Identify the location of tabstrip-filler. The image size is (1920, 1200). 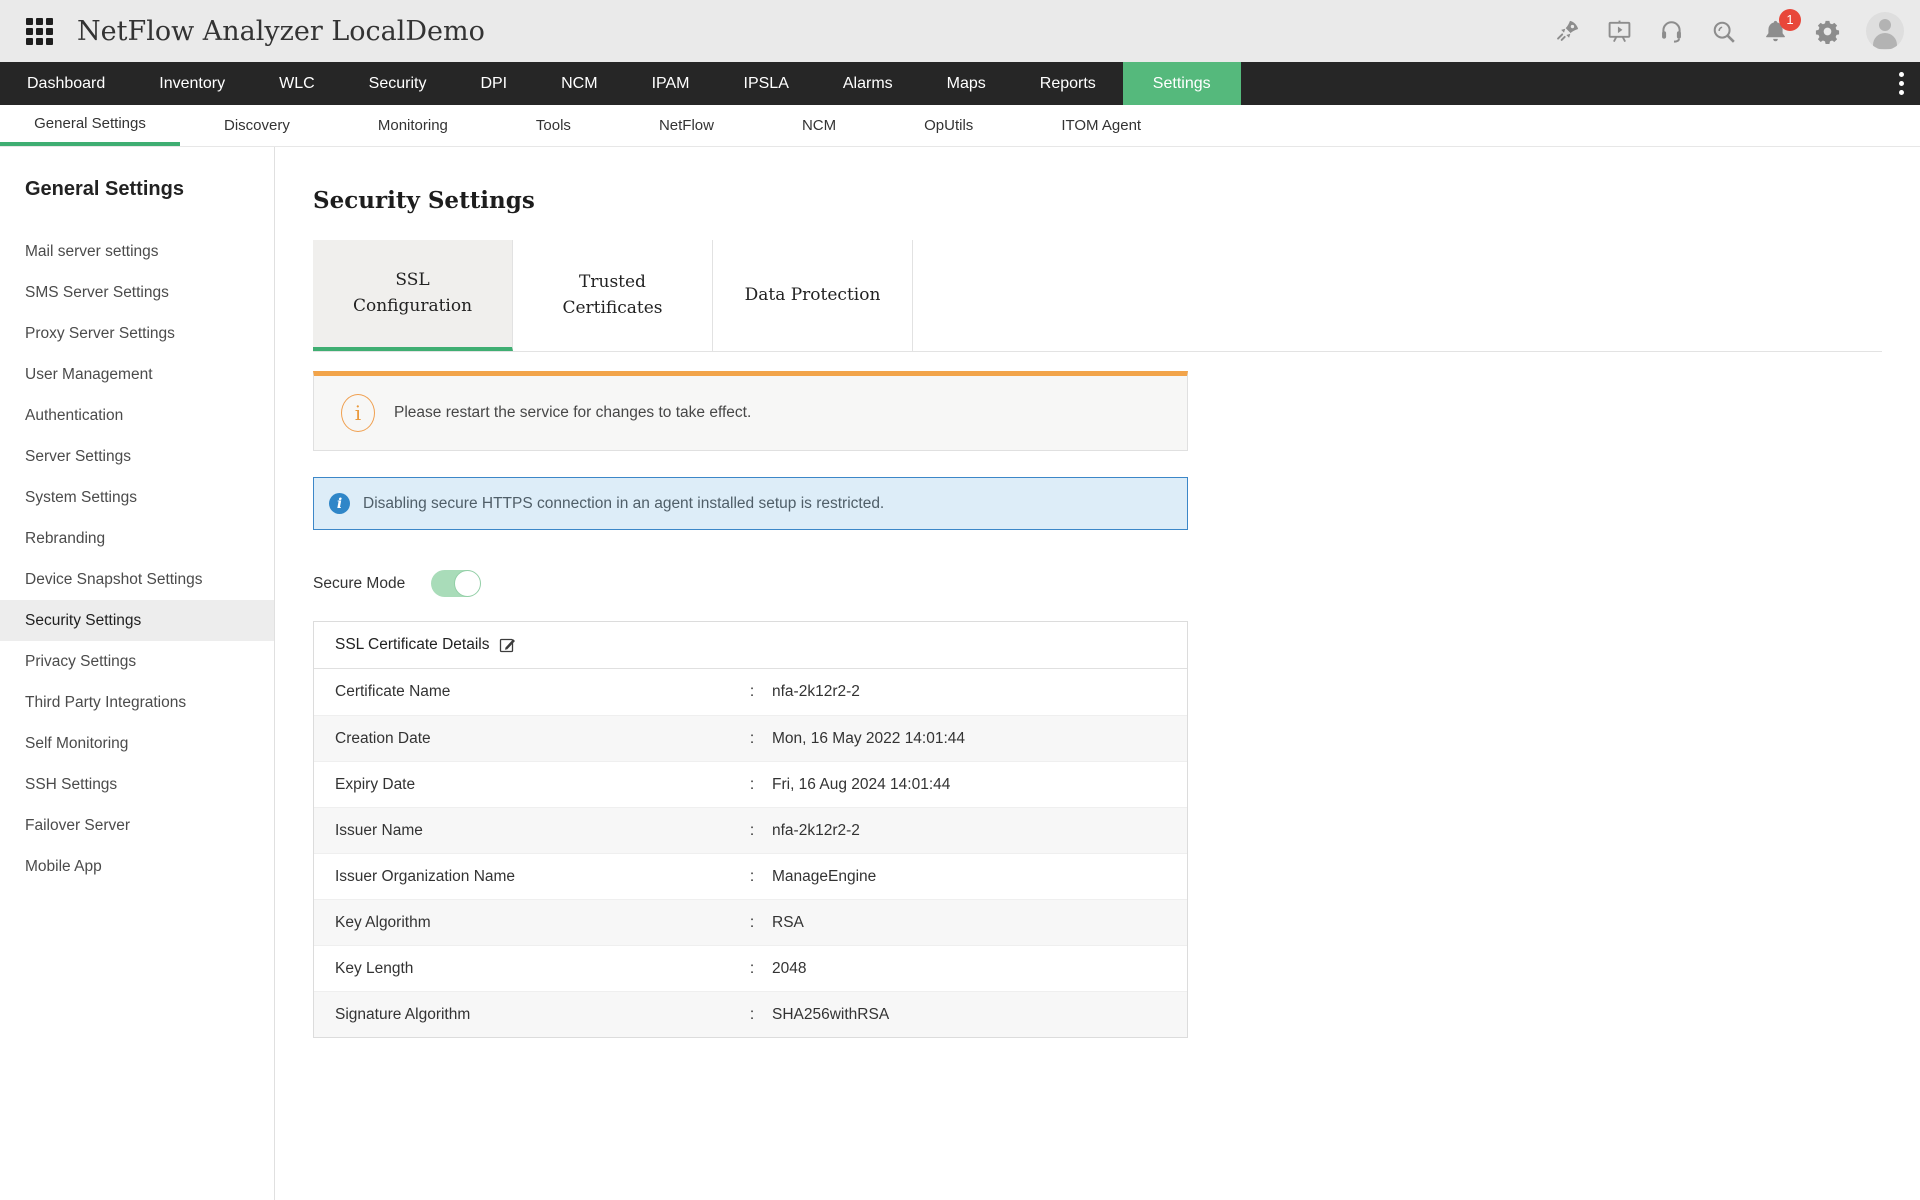
(1397, 295).